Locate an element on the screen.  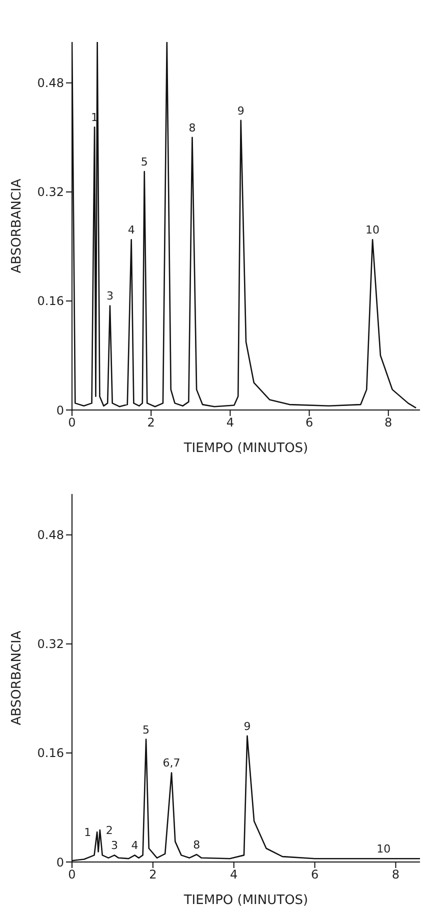
annotation: 6,7 is located at coordinates (171, 763).